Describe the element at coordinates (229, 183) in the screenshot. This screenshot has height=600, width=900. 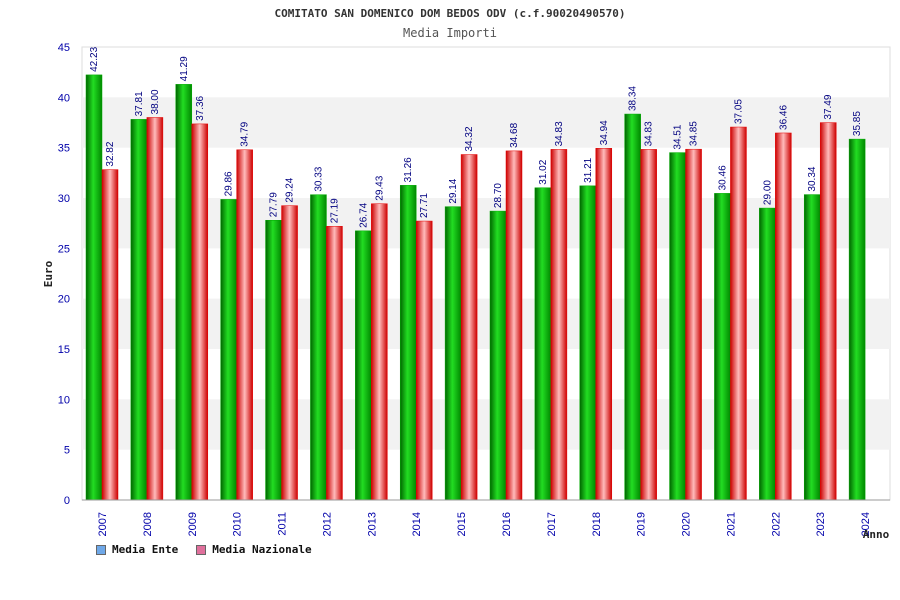
I see `data-label: 29.86` at that location.